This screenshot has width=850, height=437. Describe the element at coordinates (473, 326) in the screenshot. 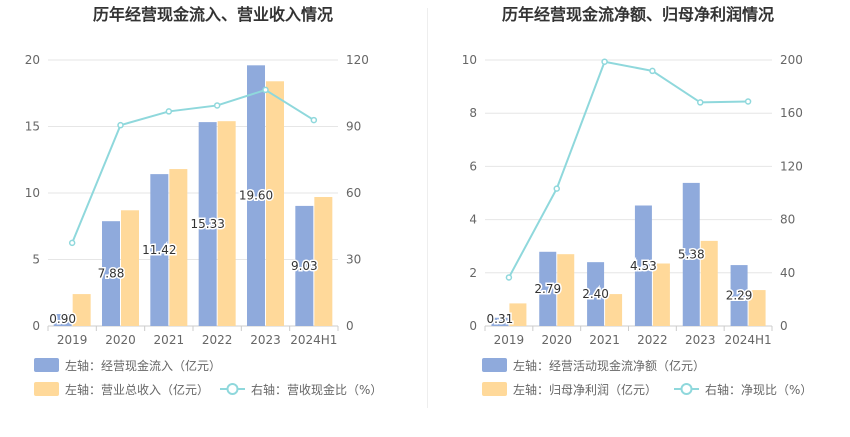

I see `left-axis-tick: 0` at that location.